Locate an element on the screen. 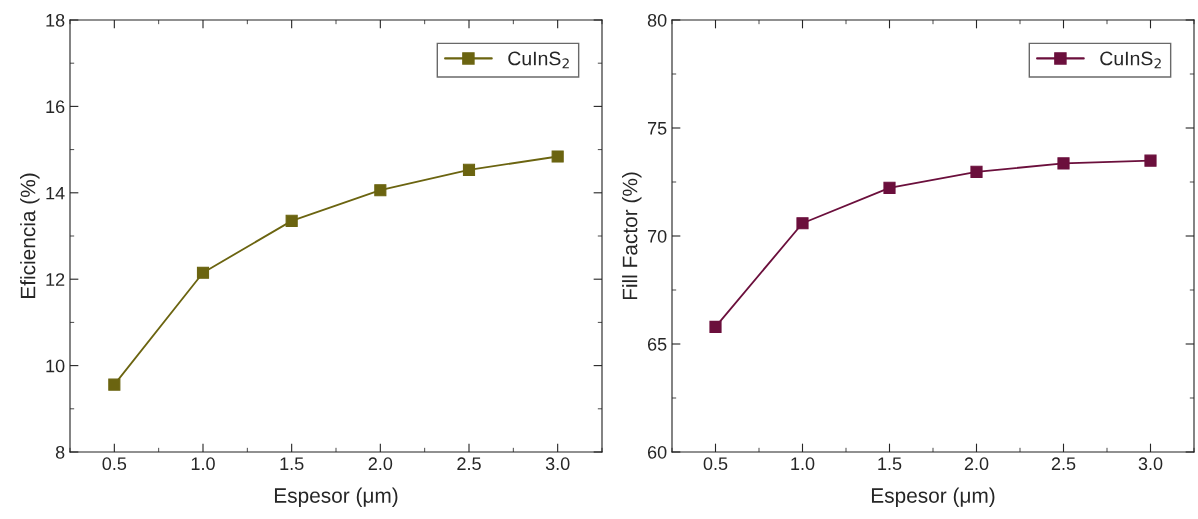  y-tick-label: 12 is located at coordinates (55, 279).